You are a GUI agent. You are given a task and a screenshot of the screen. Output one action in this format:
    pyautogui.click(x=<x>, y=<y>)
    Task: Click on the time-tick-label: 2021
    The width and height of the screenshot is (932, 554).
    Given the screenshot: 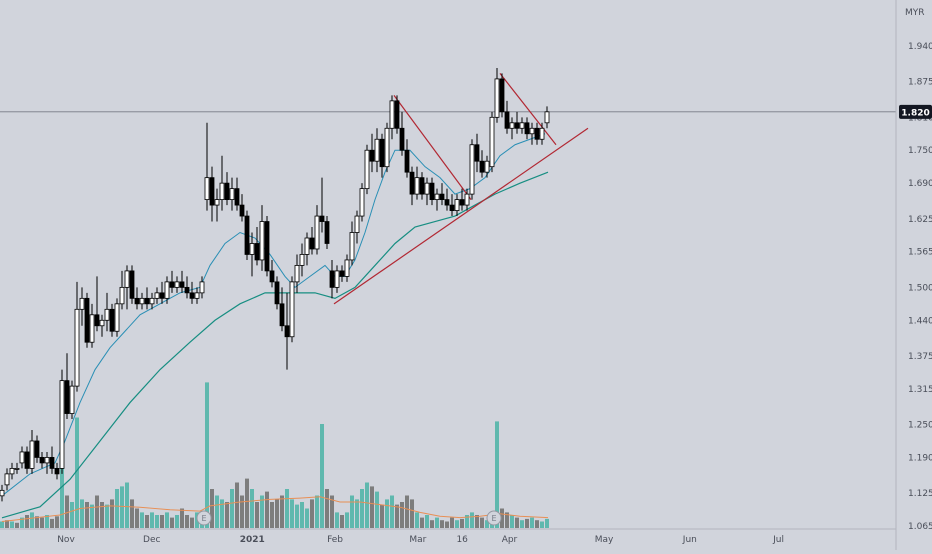 What is the action you would take?
    pyautogui.click(x=252, y=540)
    